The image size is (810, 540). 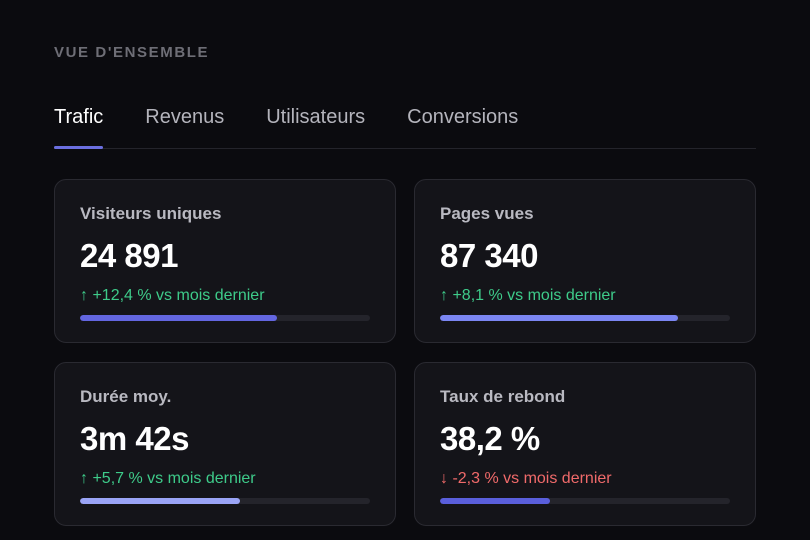 What do you see at coordinates (526, 478) in the screenshot?
I see `metric-delta: ↓ -2,3 % vs mois dernier` at bounding box center [526, 478].